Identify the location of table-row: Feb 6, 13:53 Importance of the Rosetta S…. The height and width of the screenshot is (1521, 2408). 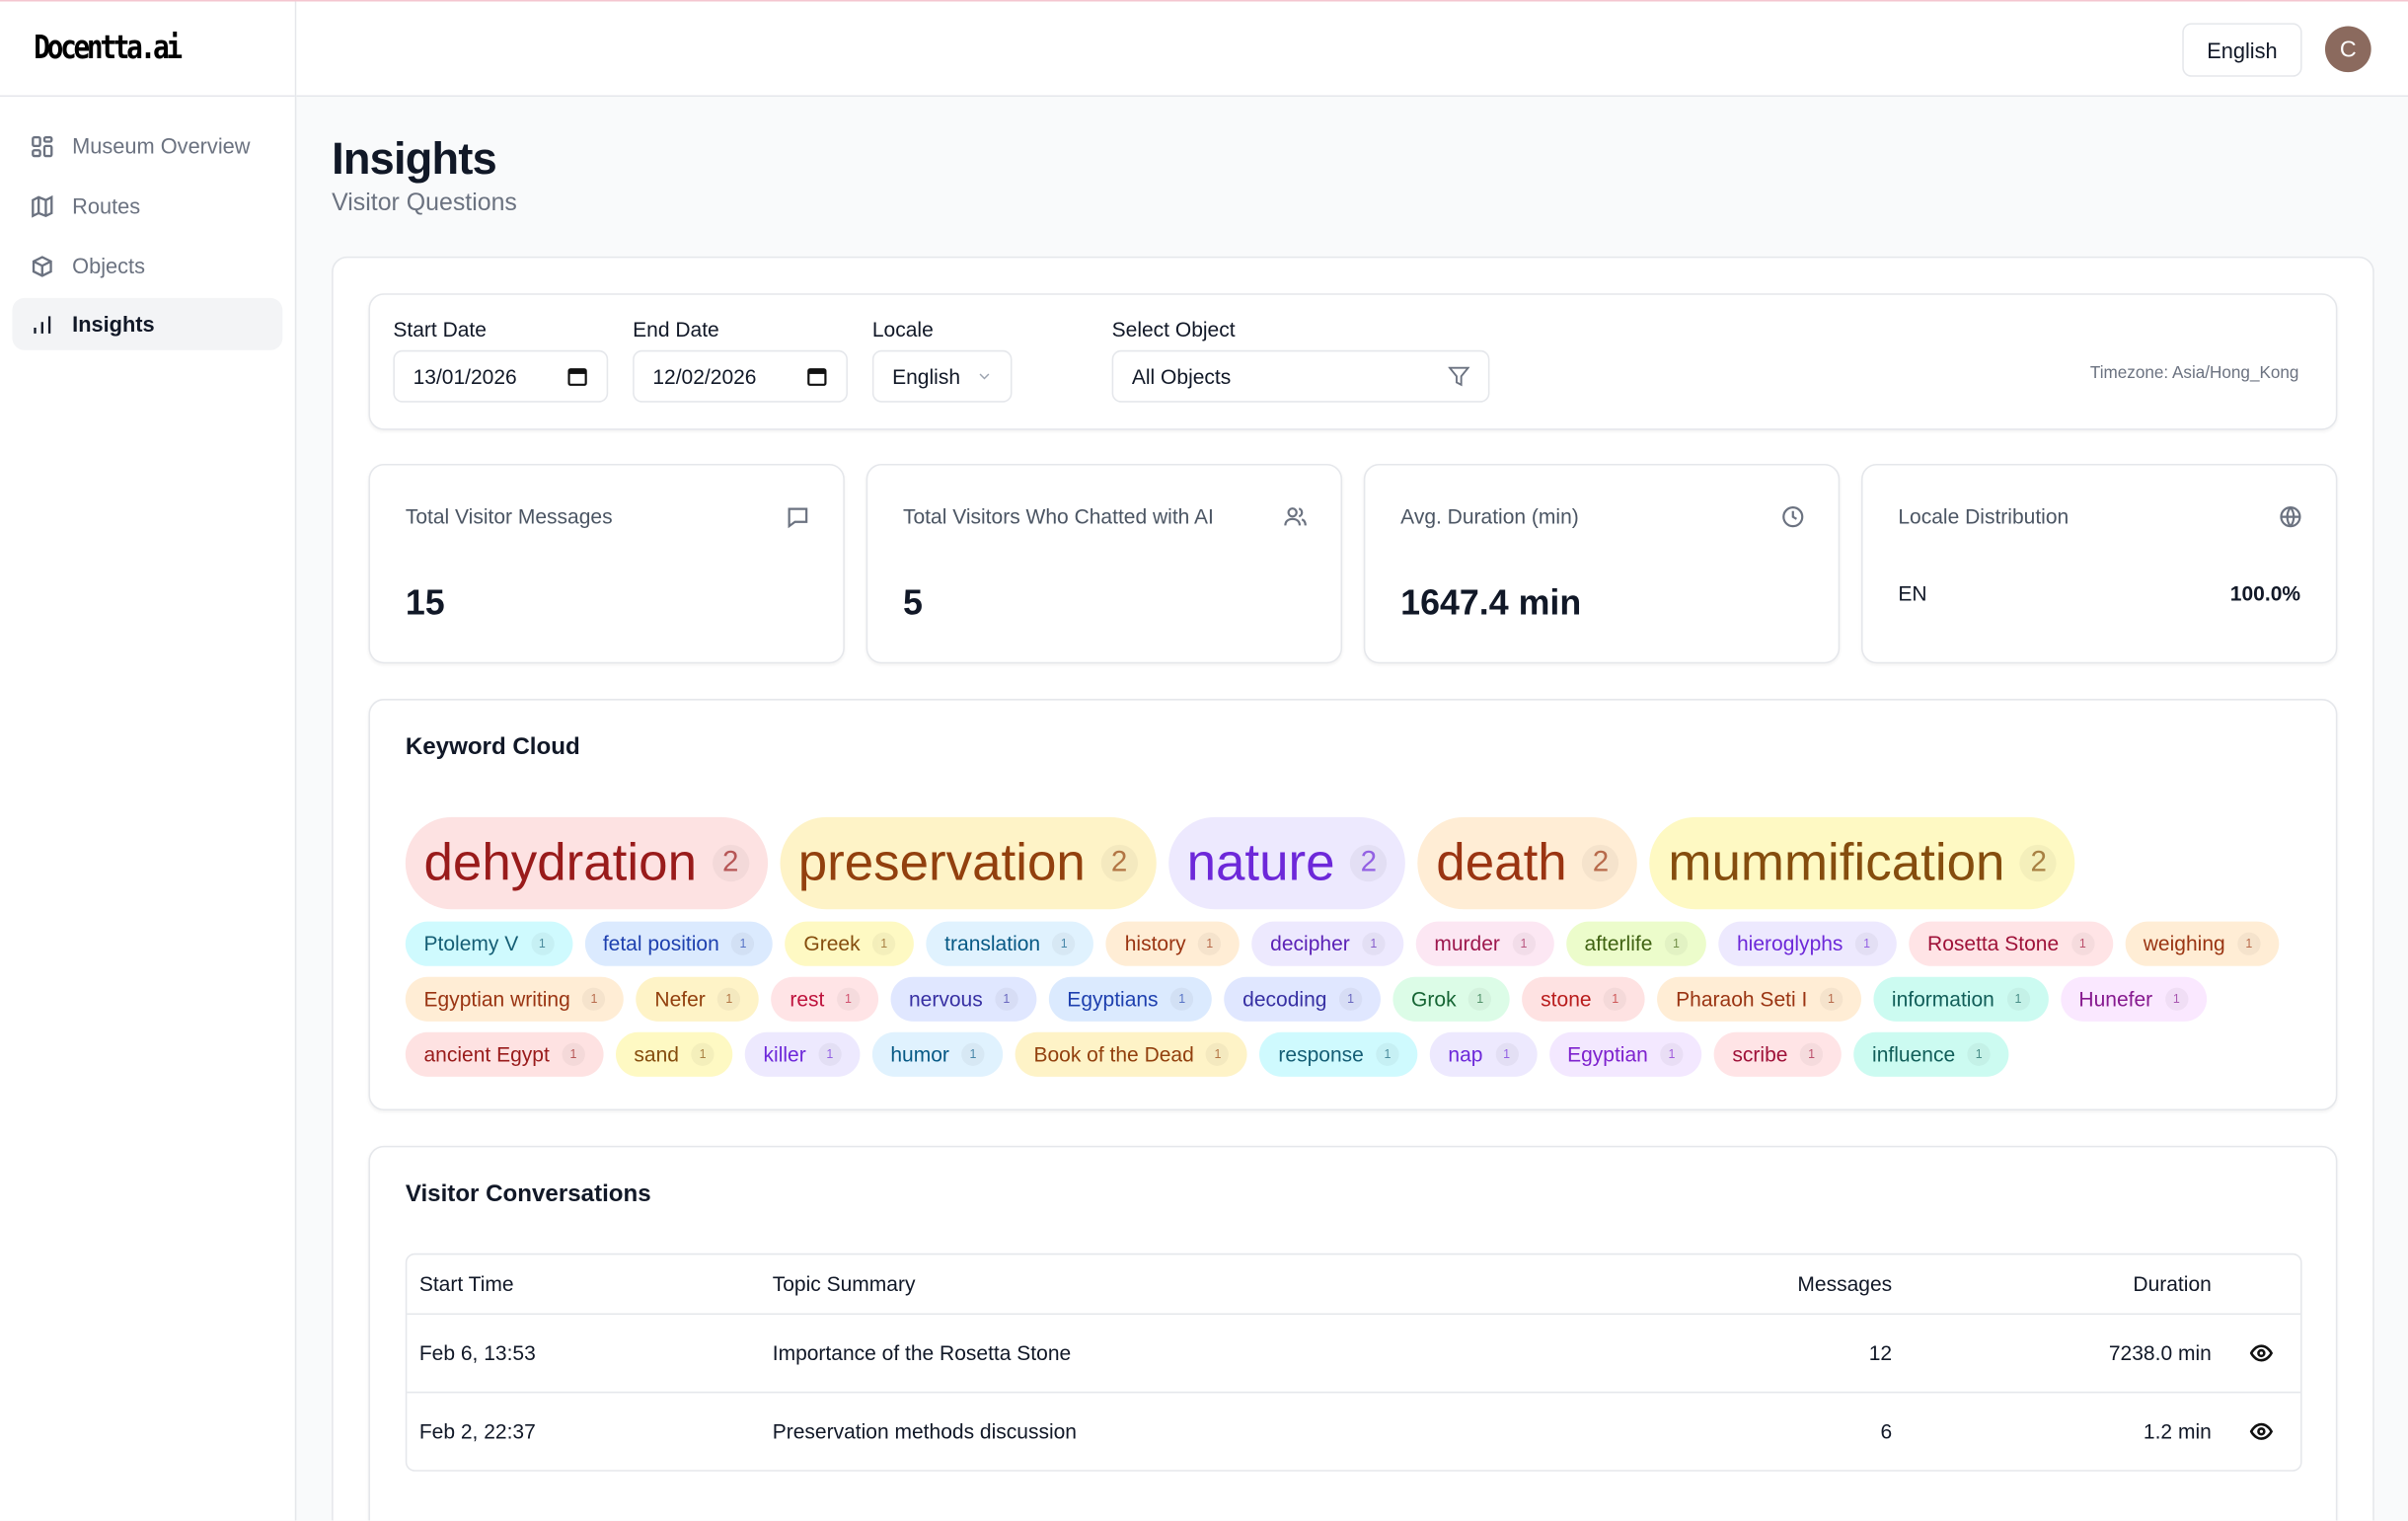
(1354, 1352).